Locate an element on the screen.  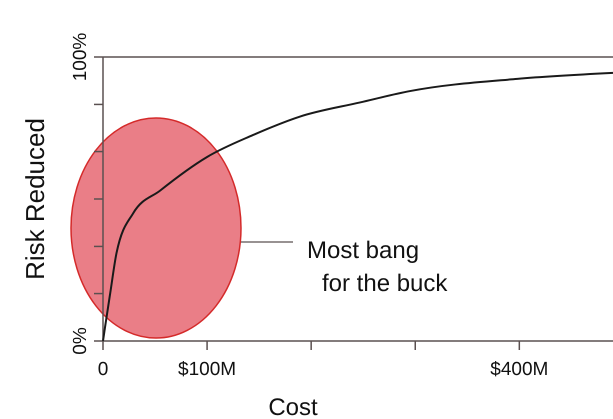
x-tick-label: $400M is located at coordinates (519, 369).